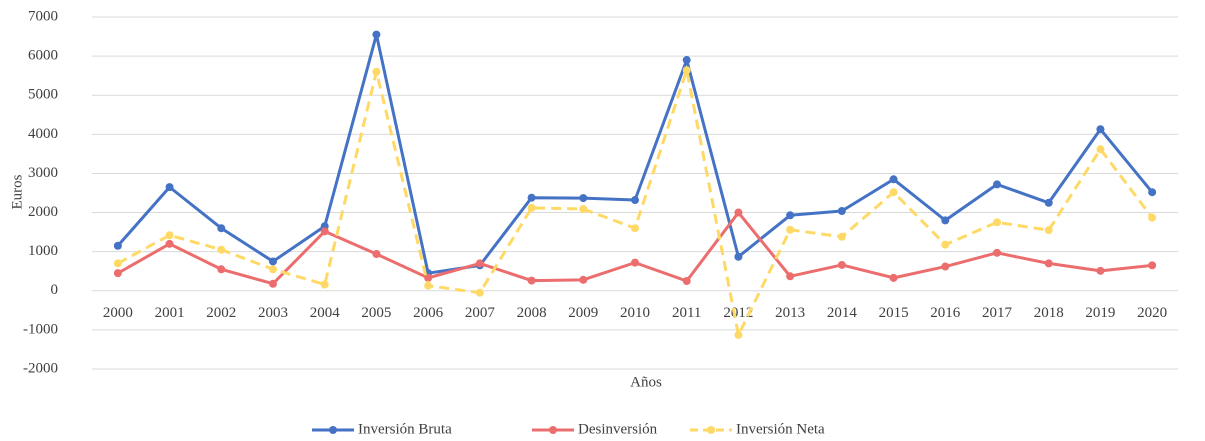 Image resolution: width=1205 pixels, height=441 pixels. Describe the element at coordinates (686, 313) in the screenshot. I see `x-tick-label: 2011` at that location.